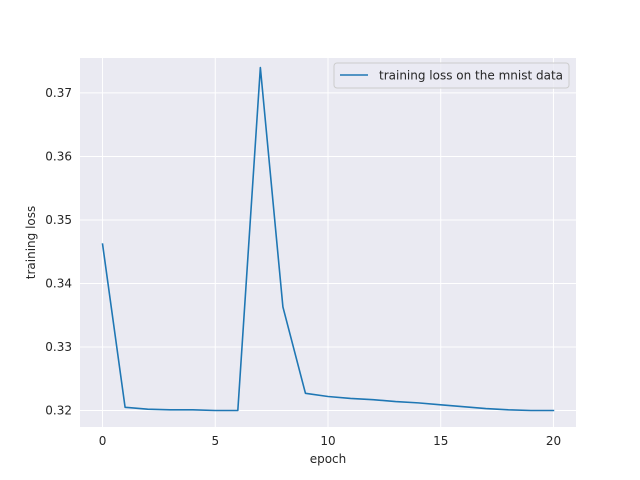 The width and height of the screenshot is (640, 480). What do you see at coordinates (440, 441) in the screenshot?
I see `x-tick-label: 15` at bounding box center [440, 441].